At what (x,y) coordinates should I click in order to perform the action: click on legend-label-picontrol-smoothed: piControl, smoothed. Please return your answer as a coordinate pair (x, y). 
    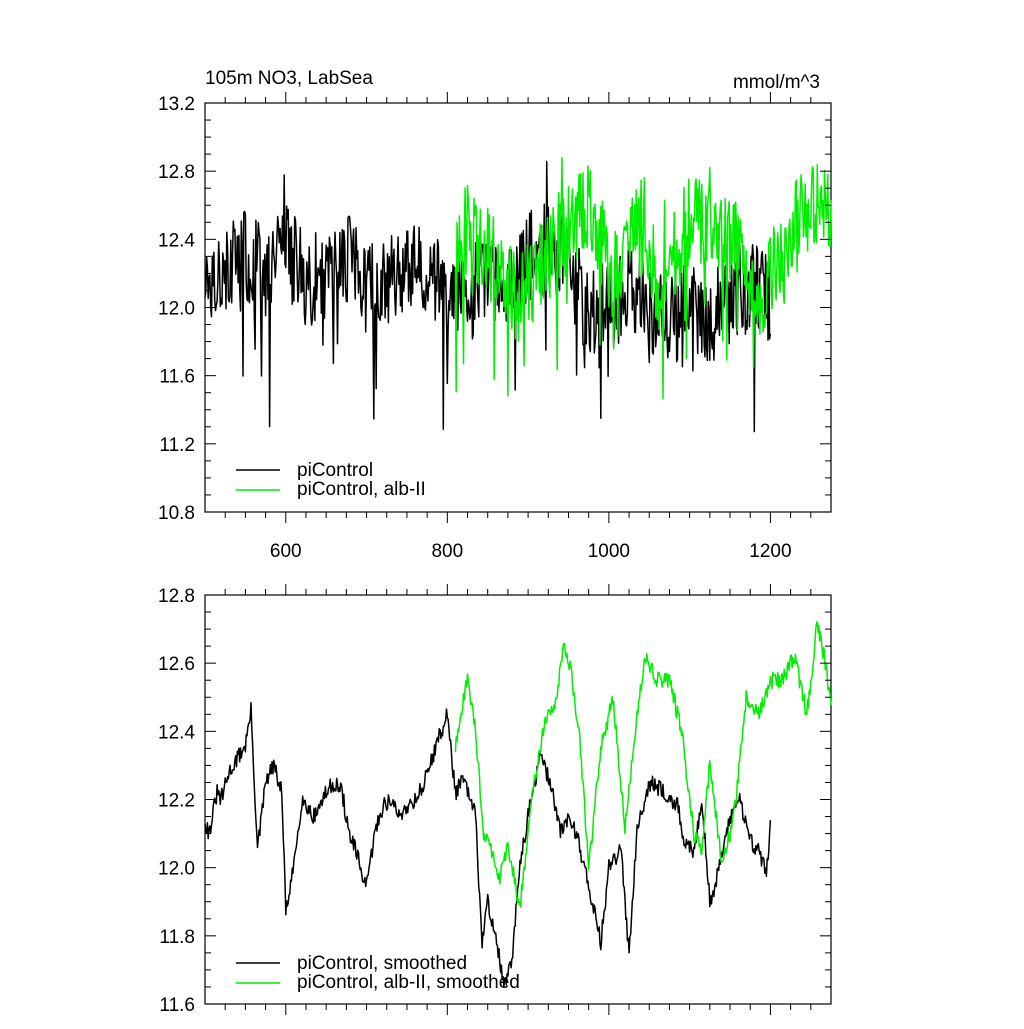
    Looking at the image, I should click on (382, 963).